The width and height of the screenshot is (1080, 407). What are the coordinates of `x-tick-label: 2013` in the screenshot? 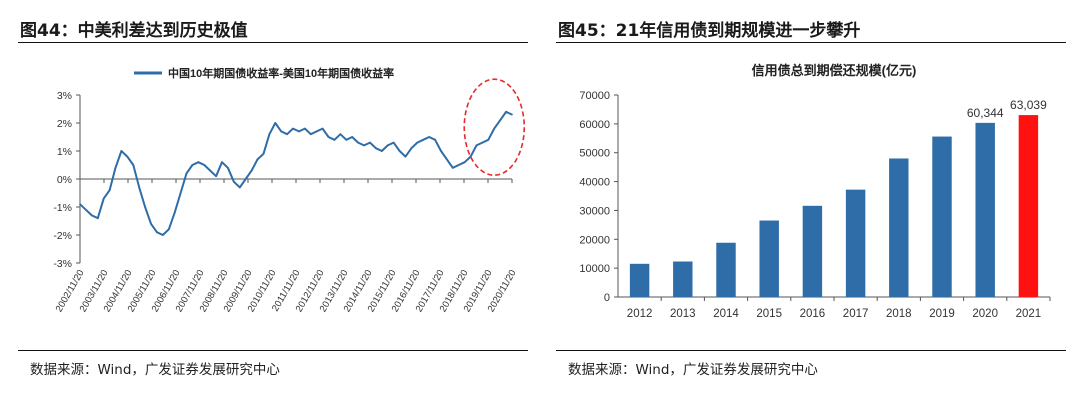 It's located at (683, 314).